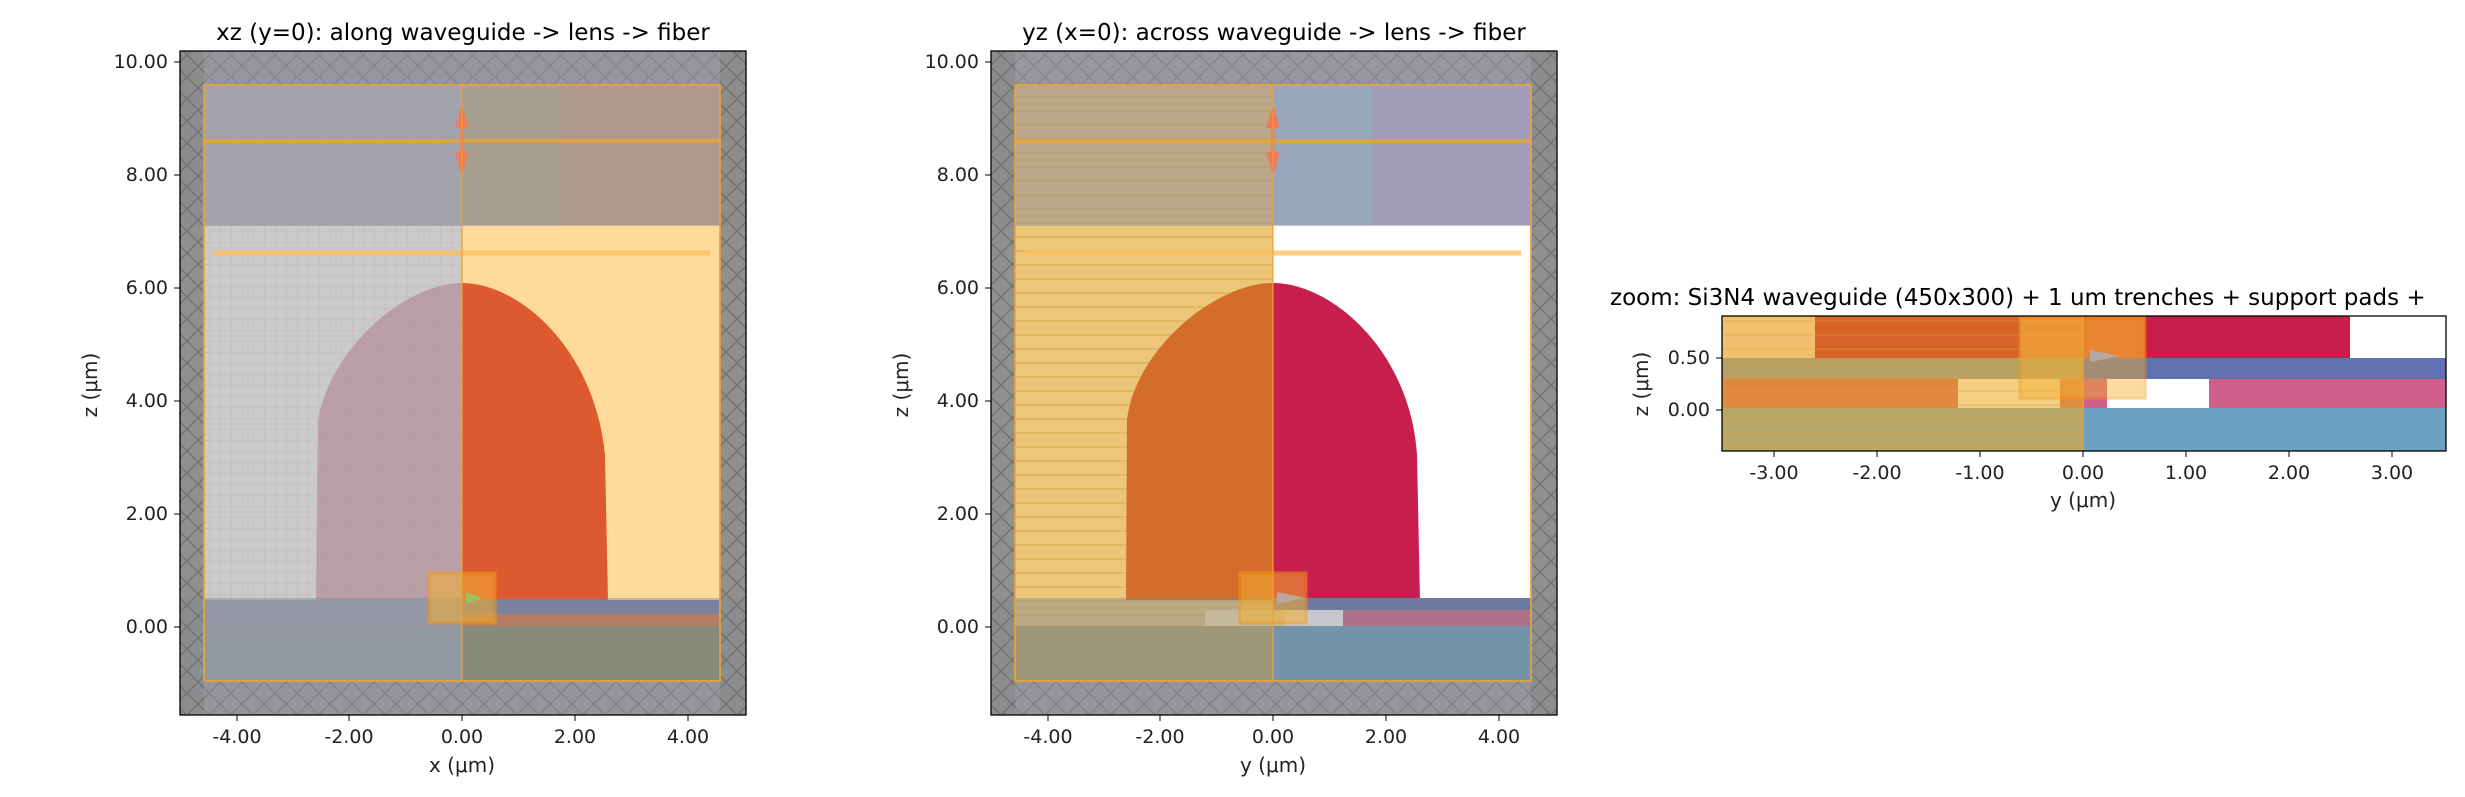 The height and width of the screenshot is (797, 2465). Describe the element at coordinates (2392, 473) in the screenshot. I see `tick-label: 3.00` at that location.